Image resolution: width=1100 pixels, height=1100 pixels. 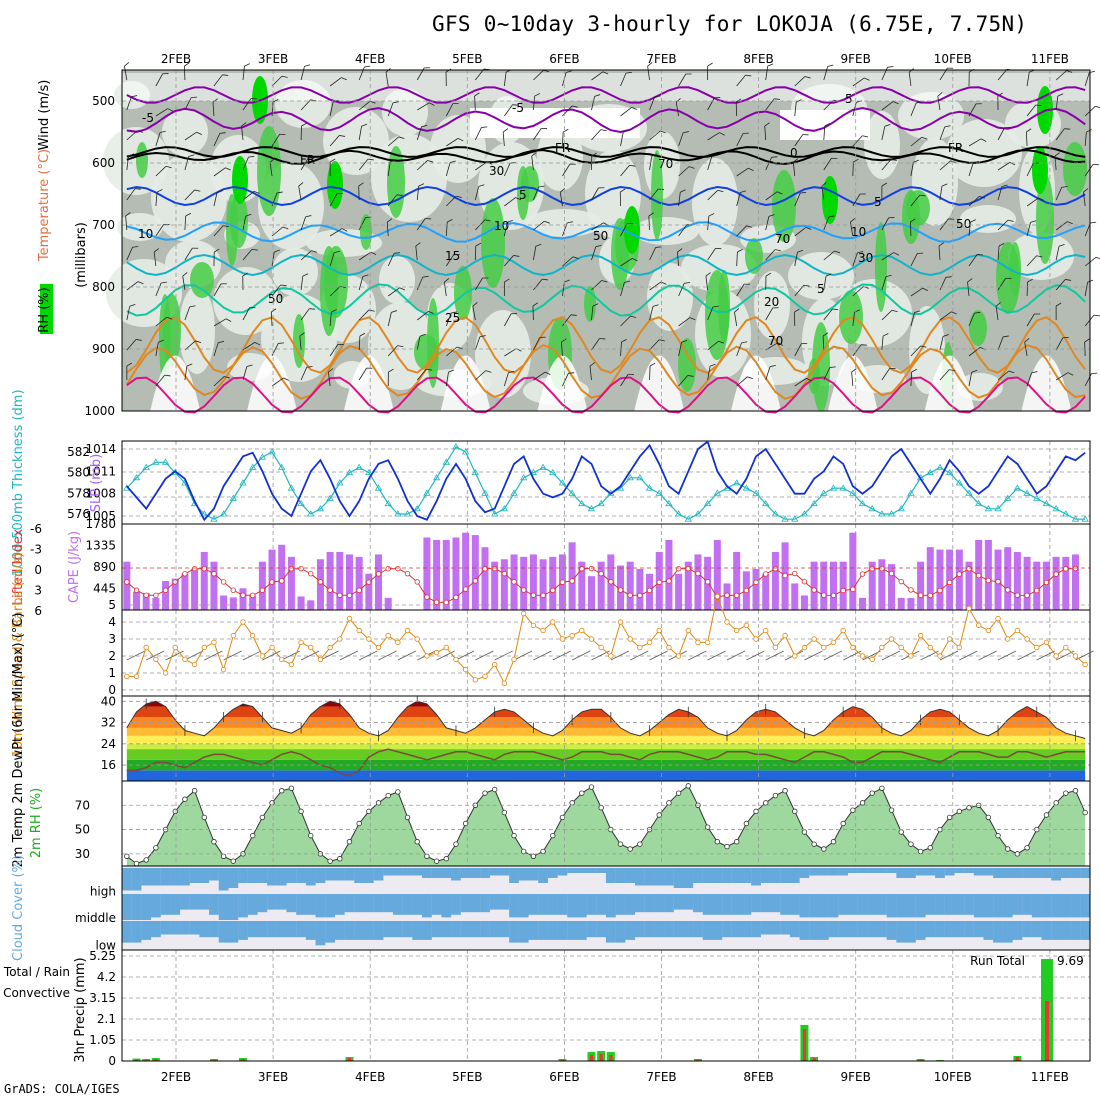 I want to click on precip-conv-bar, so click(x=214, y=1060).